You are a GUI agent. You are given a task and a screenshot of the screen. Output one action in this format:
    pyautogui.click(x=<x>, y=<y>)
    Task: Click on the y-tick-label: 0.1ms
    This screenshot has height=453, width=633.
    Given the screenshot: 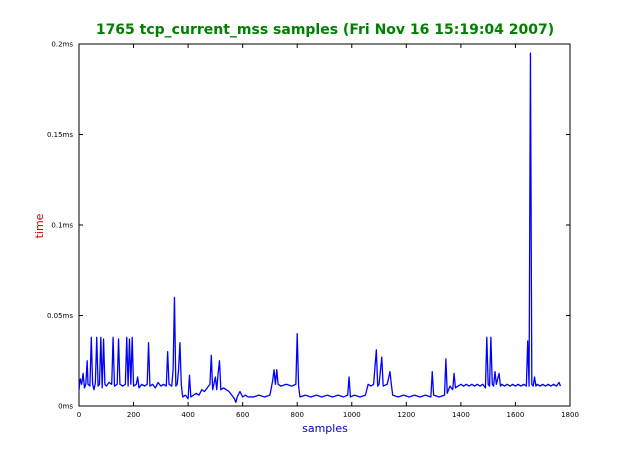 What is the action you would take?
    pyautogui.click(x=62, y=226)
    